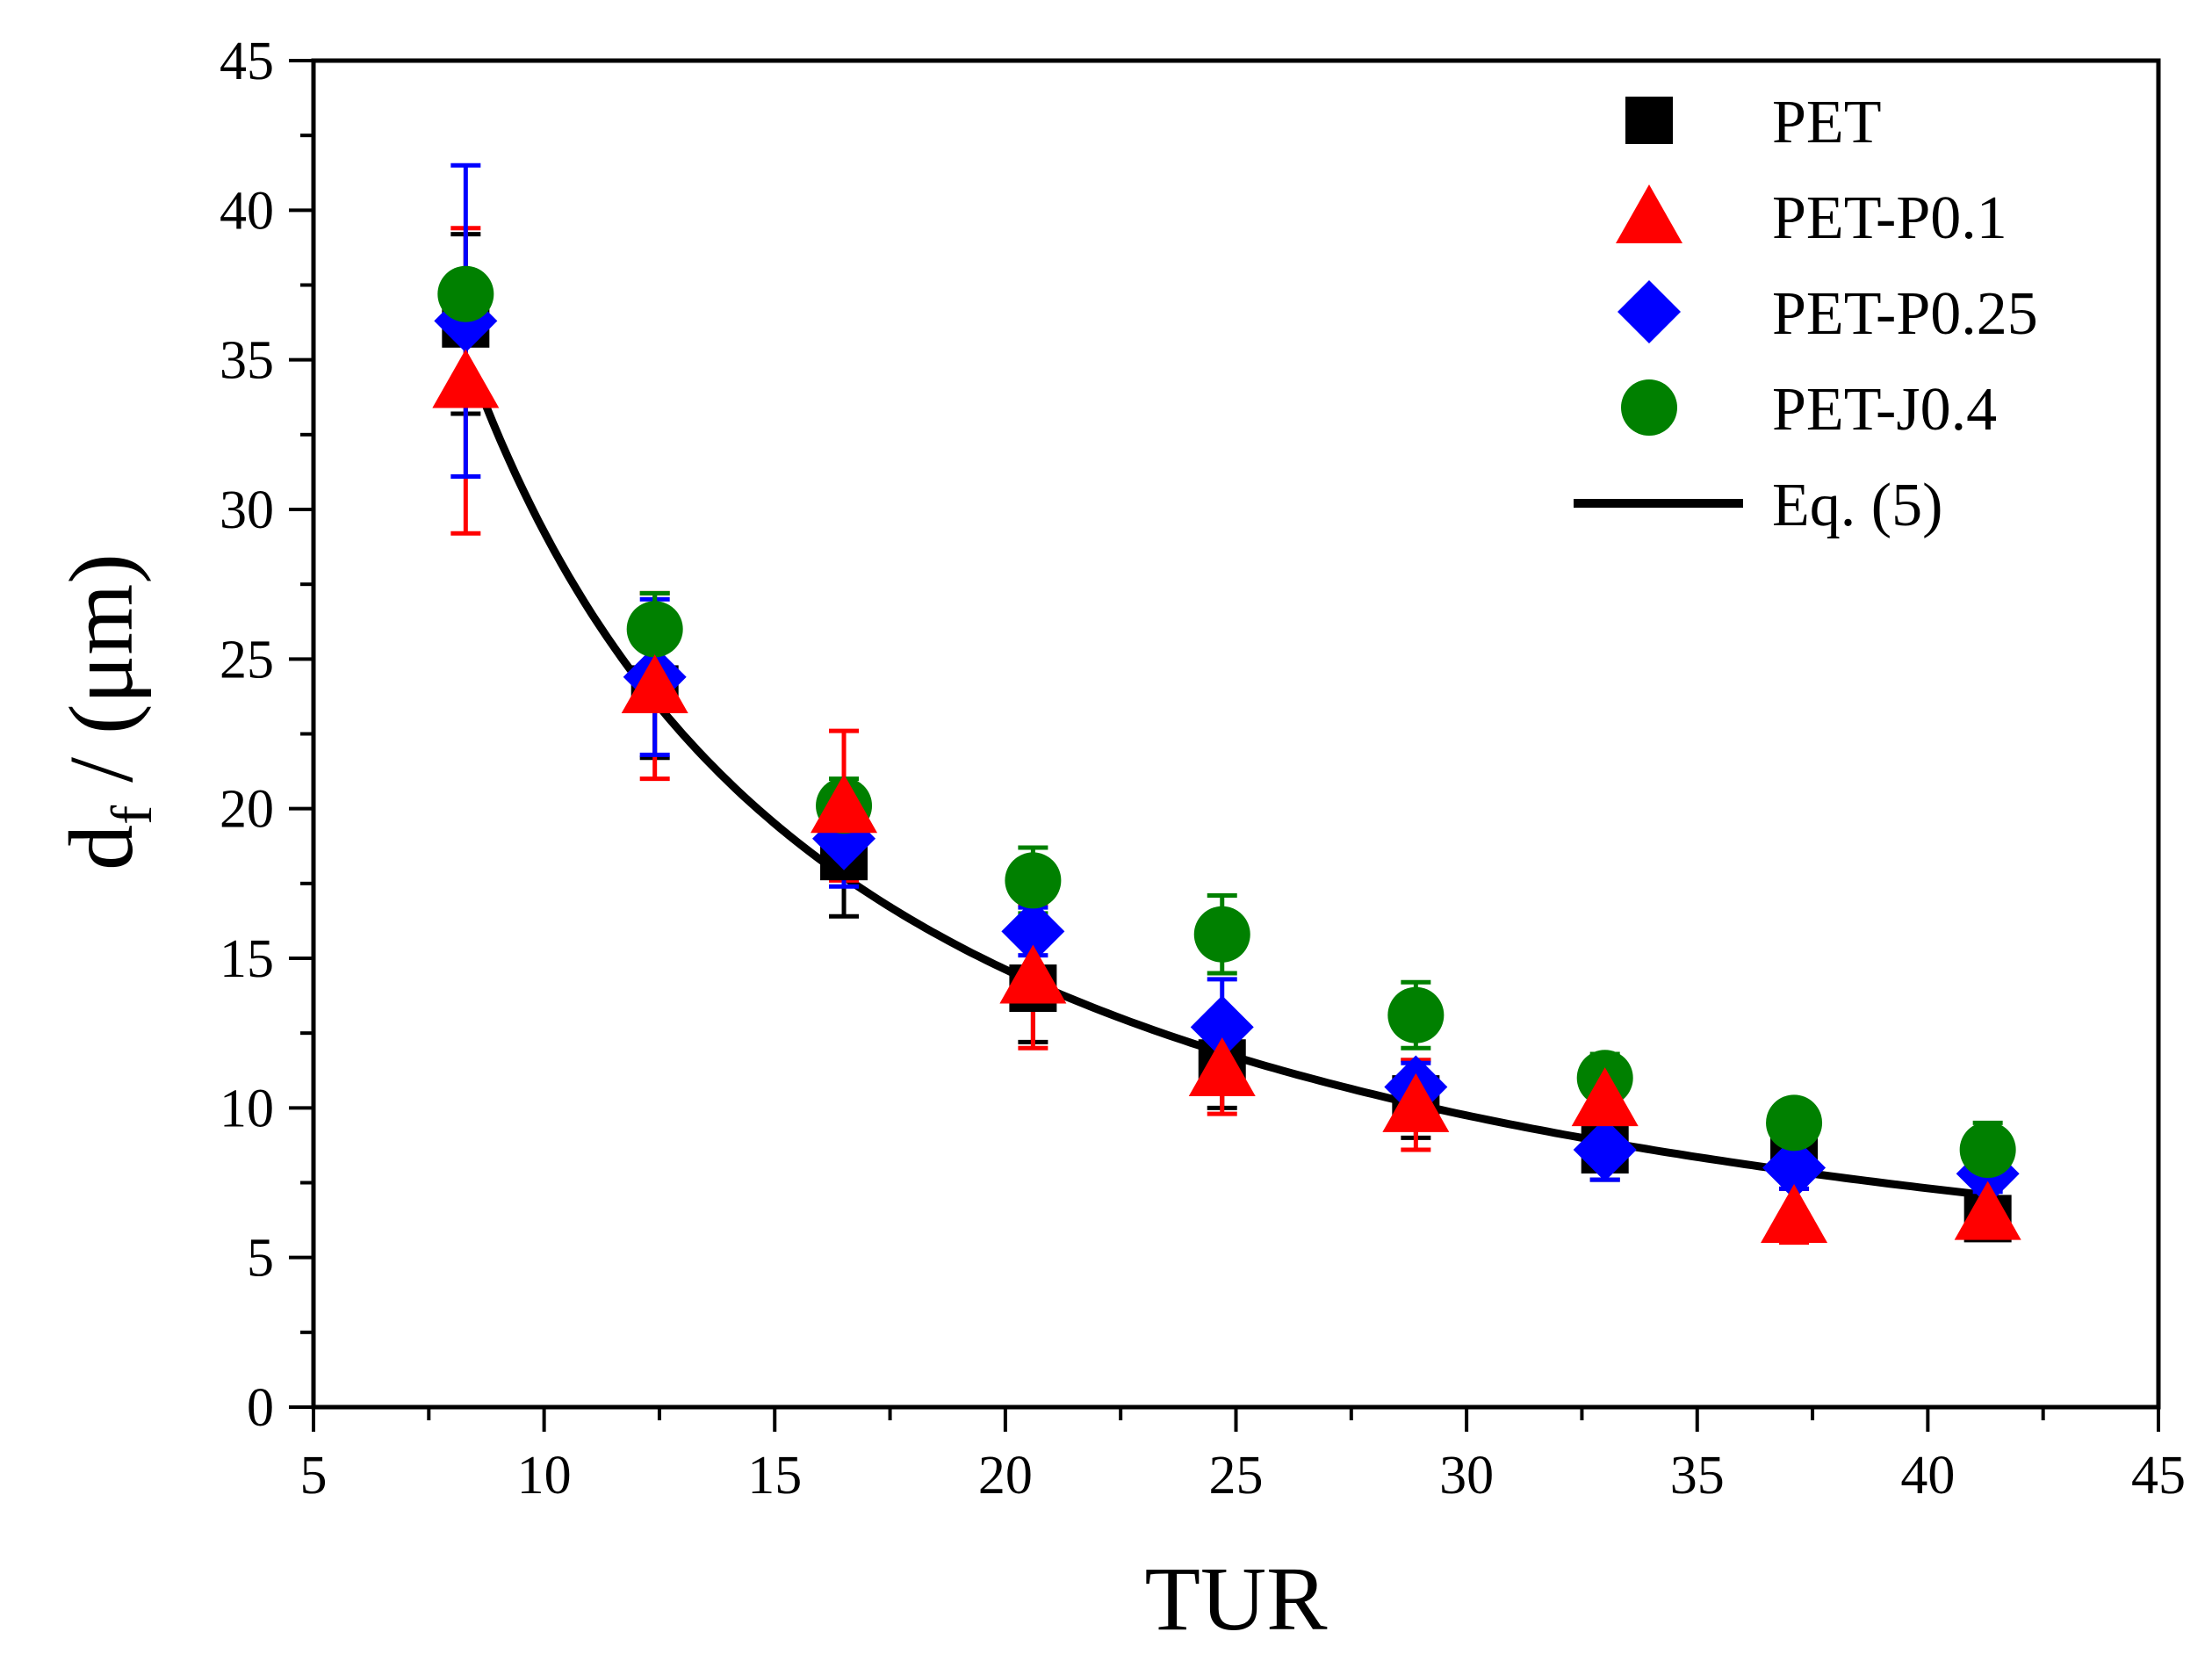 The width and height of the screenshot is (2212, 1668). I want to click on y-axis-title-main: d, so click(101, 847).